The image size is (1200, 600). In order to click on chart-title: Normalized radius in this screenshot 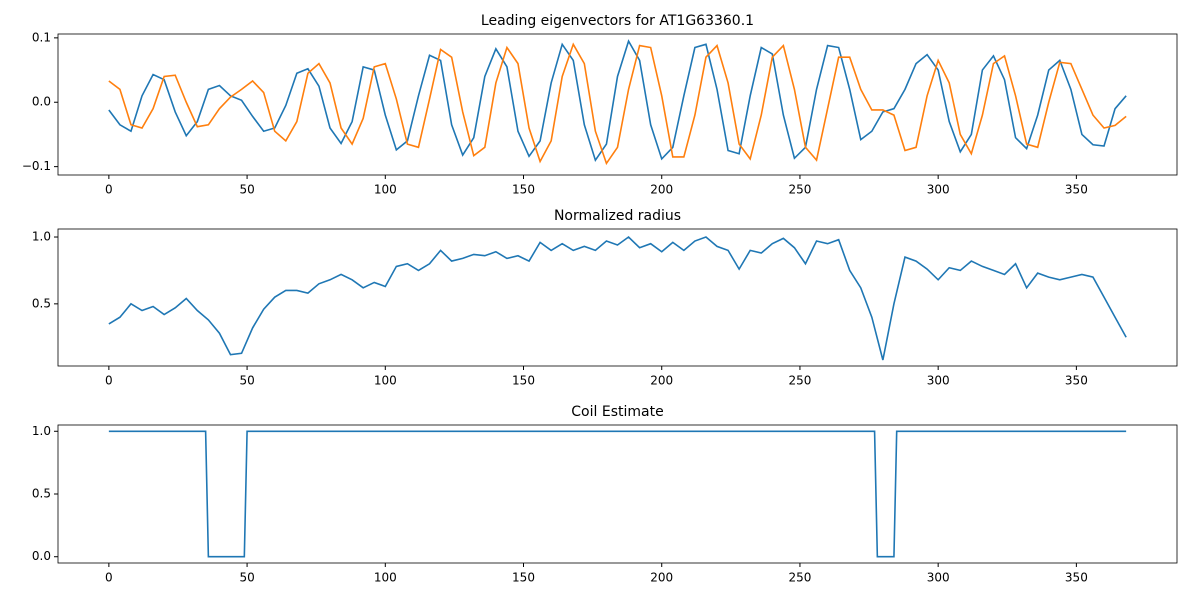, I will do `click(617, 216)`.